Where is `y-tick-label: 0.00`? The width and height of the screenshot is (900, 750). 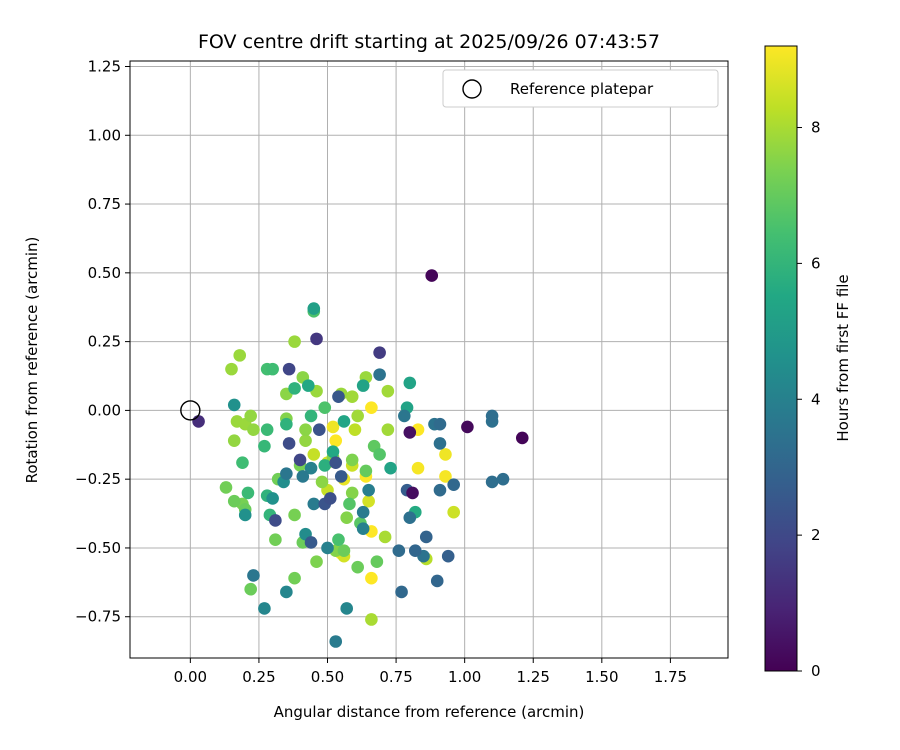 y-tick-label: 0.00 is located at coordinates (104, 410).